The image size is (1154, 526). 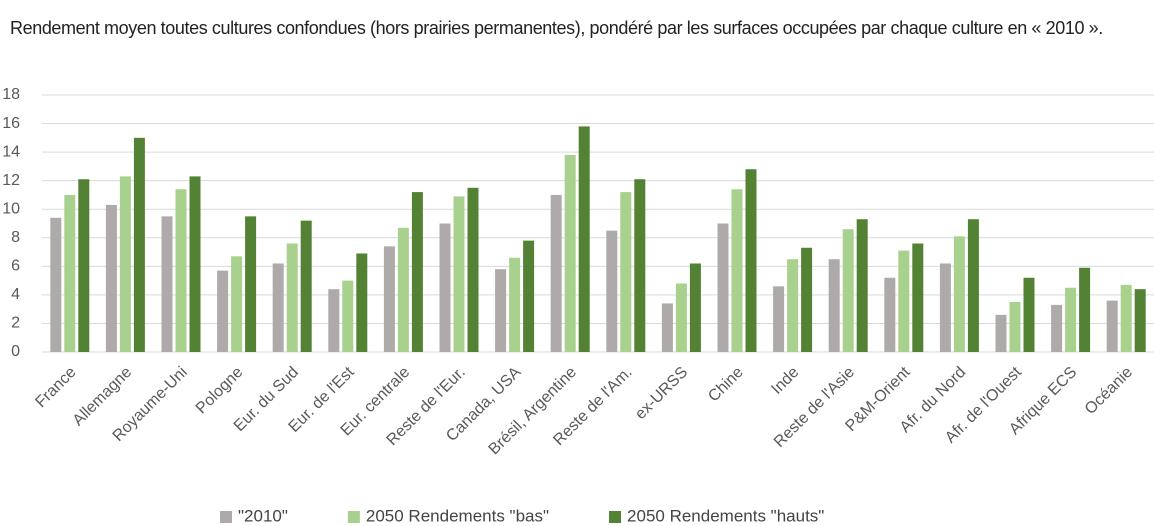 What do you see at coordinates (15, 294) in the screenshot?
I see `y-tick-label: 4` at bounding box center [15, 294].